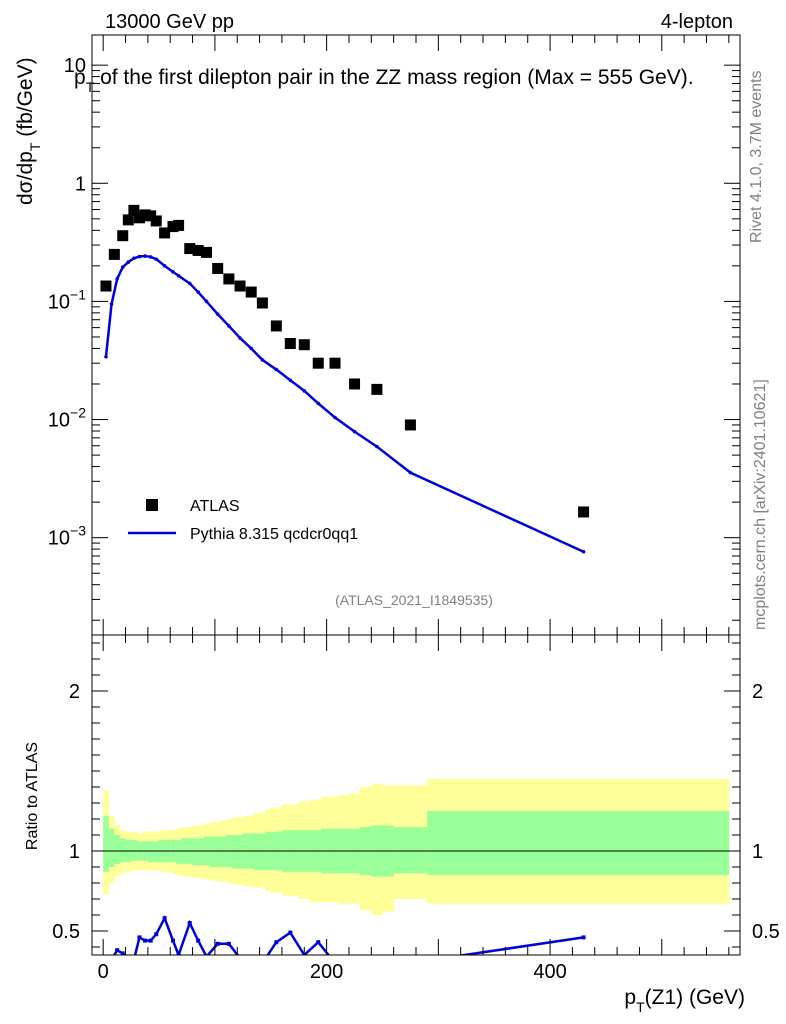  I want to click on ratio-y-axis-label: Ratio to ATLAS, so click(32, 796).